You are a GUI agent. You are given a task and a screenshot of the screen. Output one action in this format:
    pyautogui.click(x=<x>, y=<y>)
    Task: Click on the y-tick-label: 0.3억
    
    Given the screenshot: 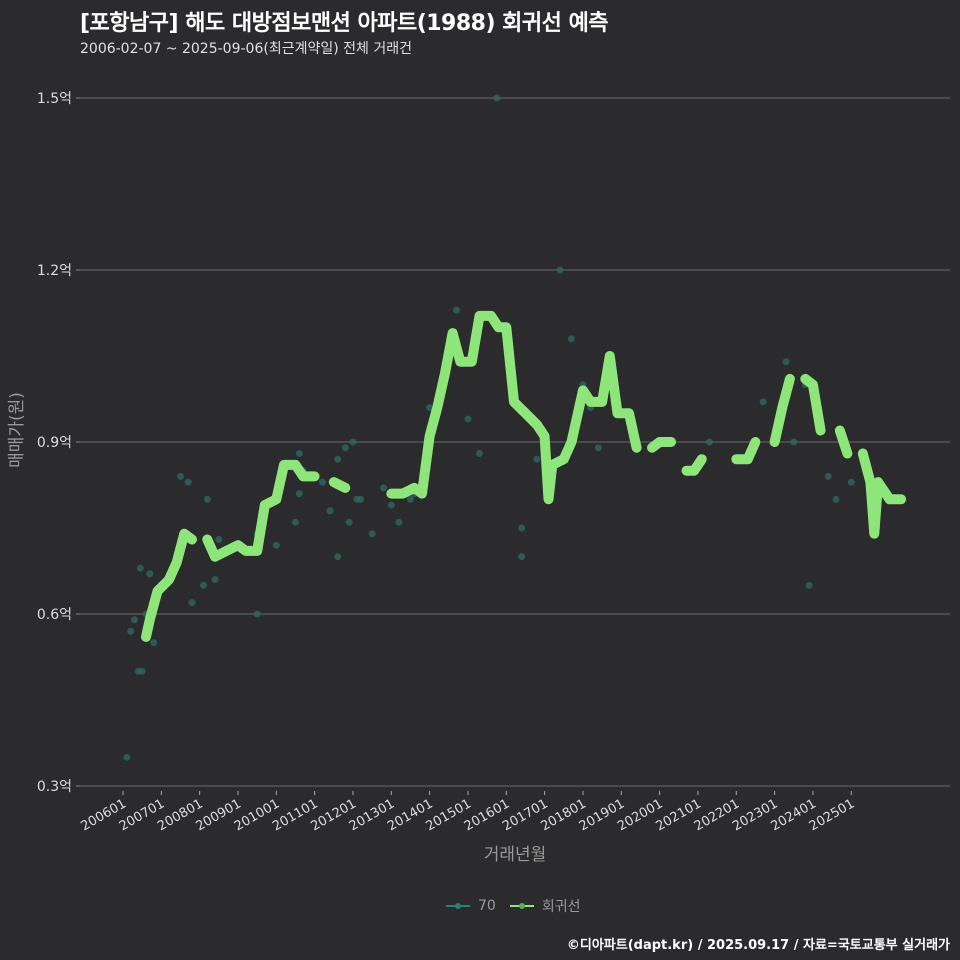 What is the action you would take?
    pyautogui.click(x=54, y=787)
    